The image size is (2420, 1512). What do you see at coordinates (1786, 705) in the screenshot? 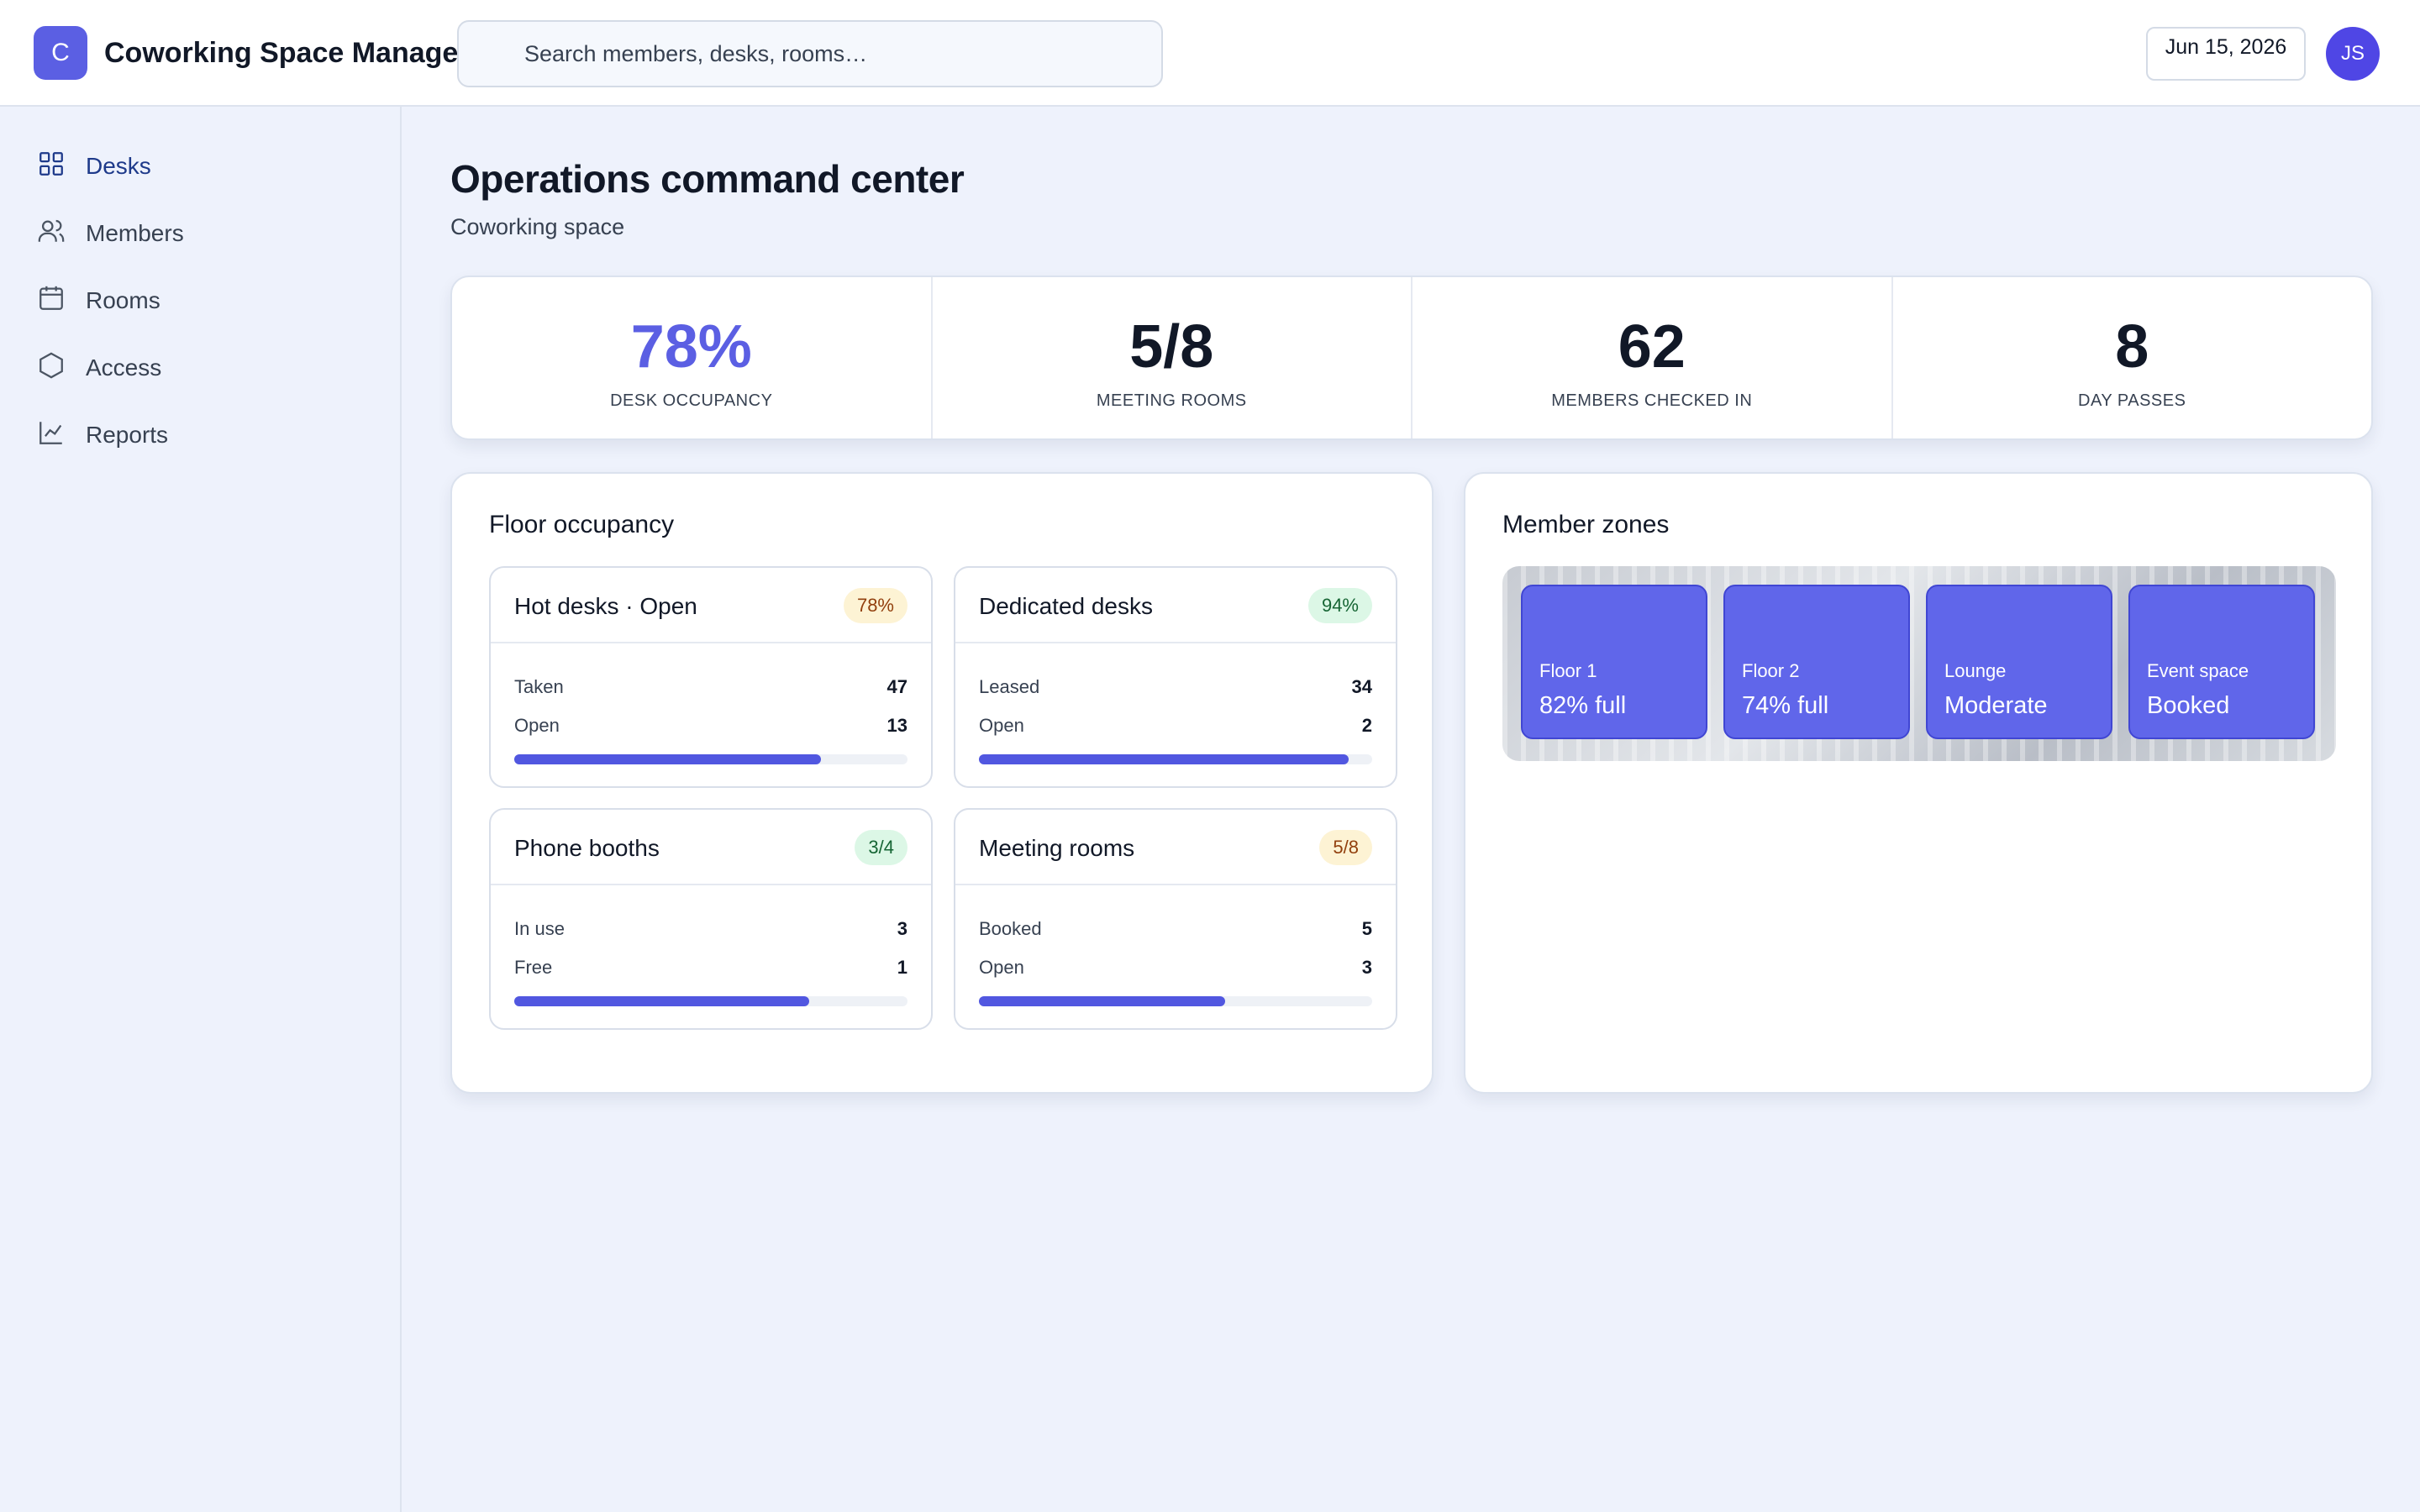
I see `zone-status: 74% full` at bounding box center [1786, 705].